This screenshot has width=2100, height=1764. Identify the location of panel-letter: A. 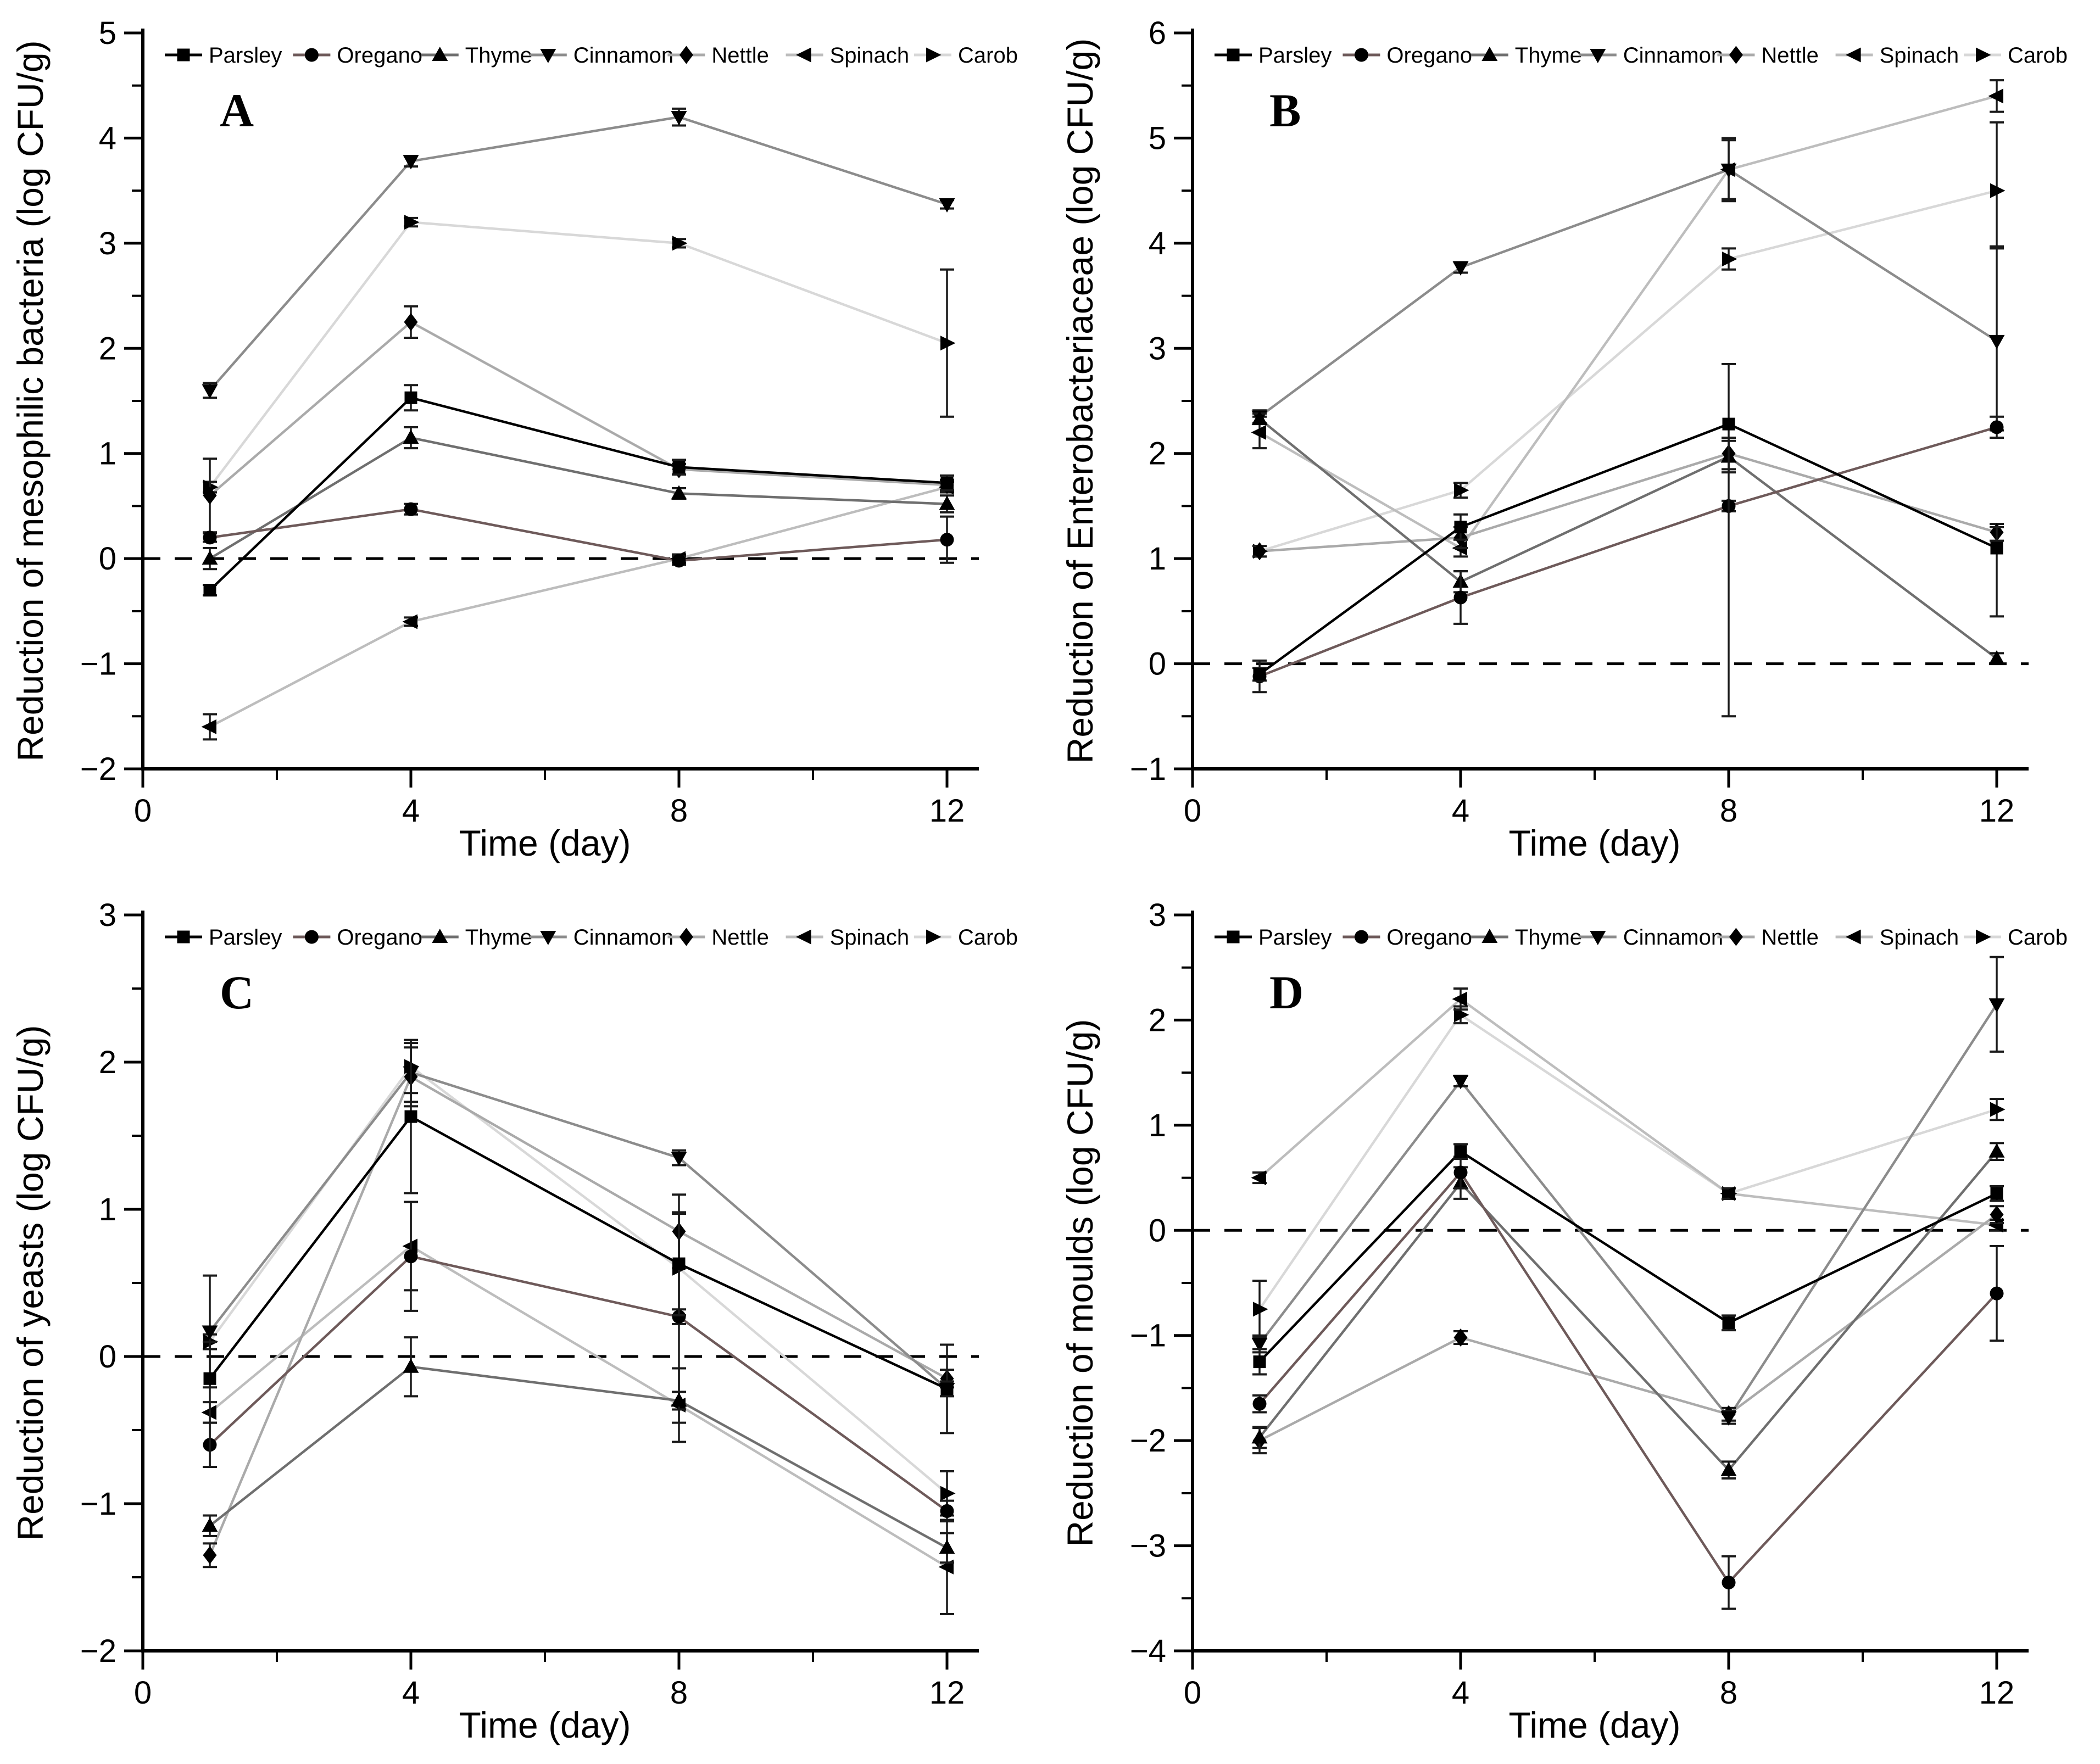
(237, 110).